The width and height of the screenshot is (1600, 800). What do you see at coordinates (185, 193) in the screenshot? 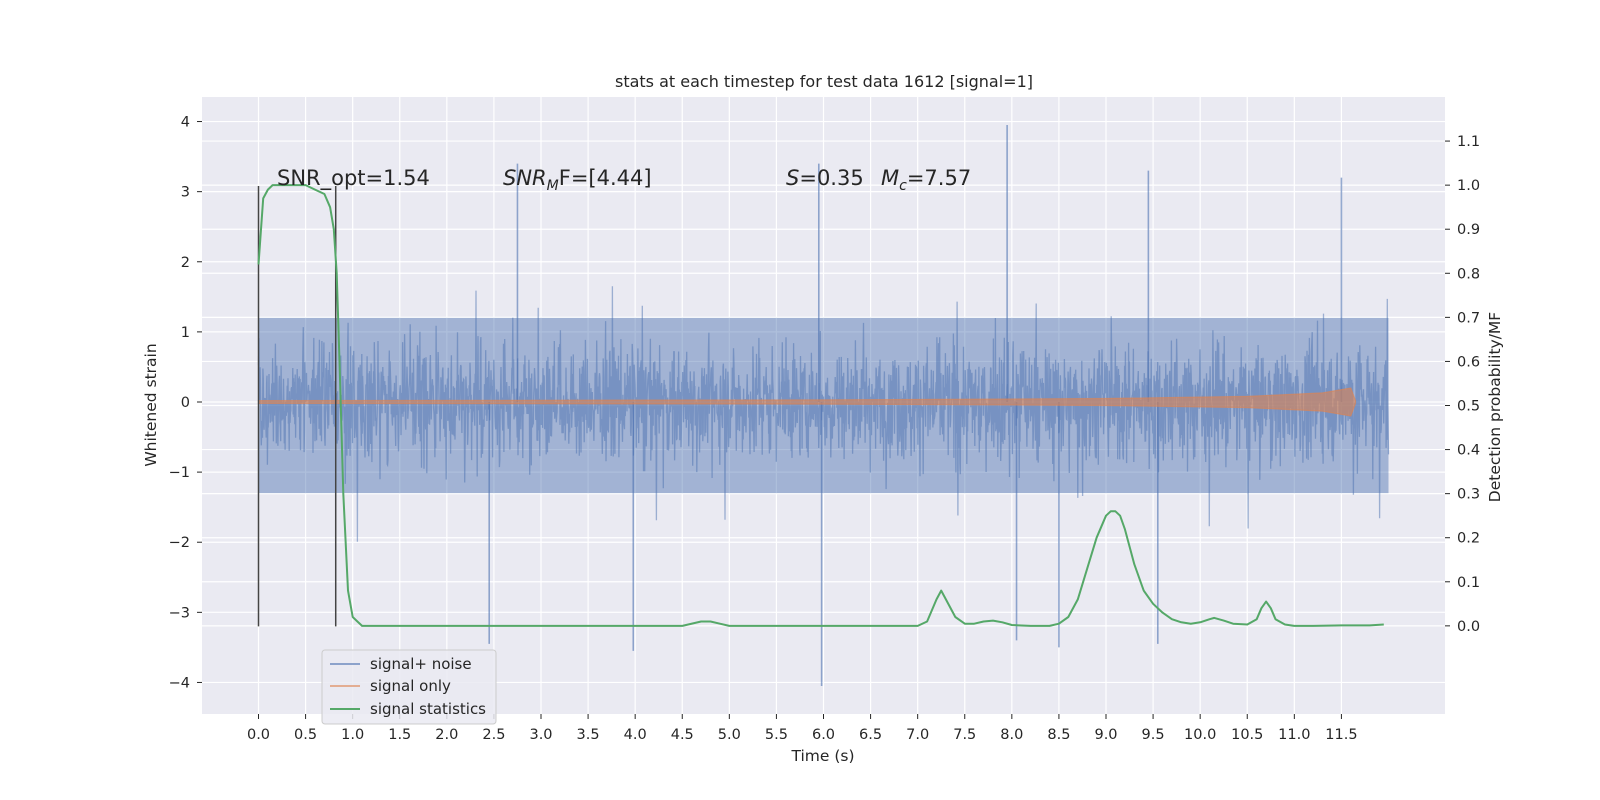
I see `left-y-tick-label: 3` at bounding box center [185, 193].